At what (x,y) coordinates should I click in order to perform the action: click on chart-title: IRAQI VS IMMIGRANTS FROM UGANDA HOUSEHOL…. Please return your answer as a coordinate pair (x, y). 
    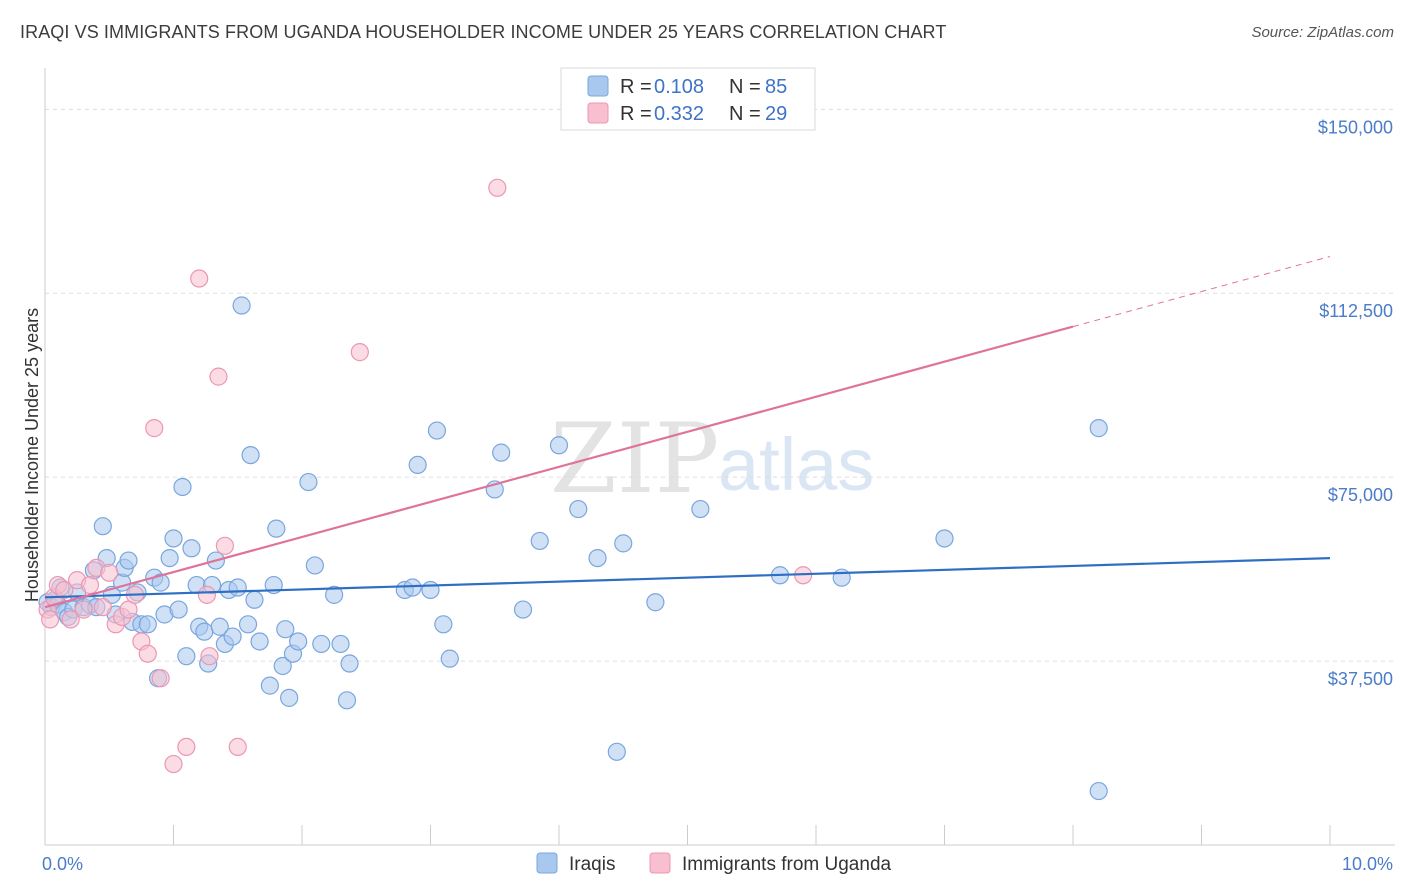
    Looking at the image, I should click on (483, 32).